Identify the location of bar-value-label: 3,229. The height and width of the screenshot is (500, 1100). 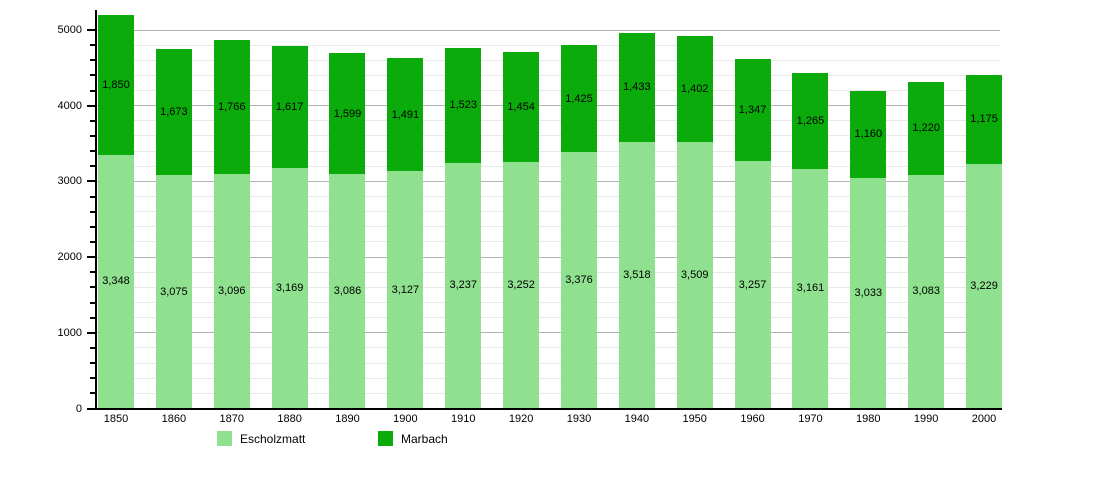
(984, 285).